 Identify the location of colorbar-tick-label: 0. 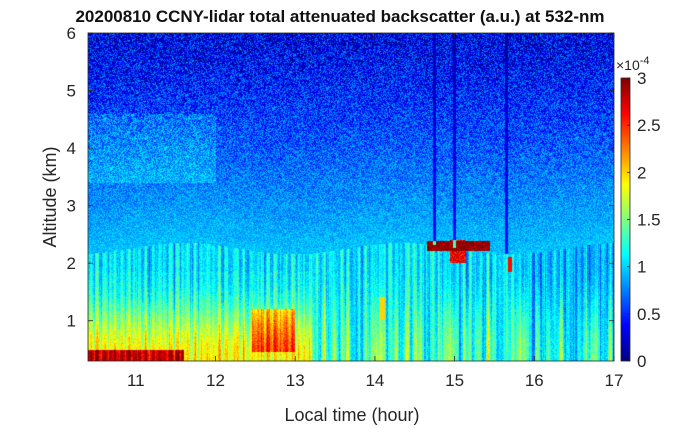
(641, 361).